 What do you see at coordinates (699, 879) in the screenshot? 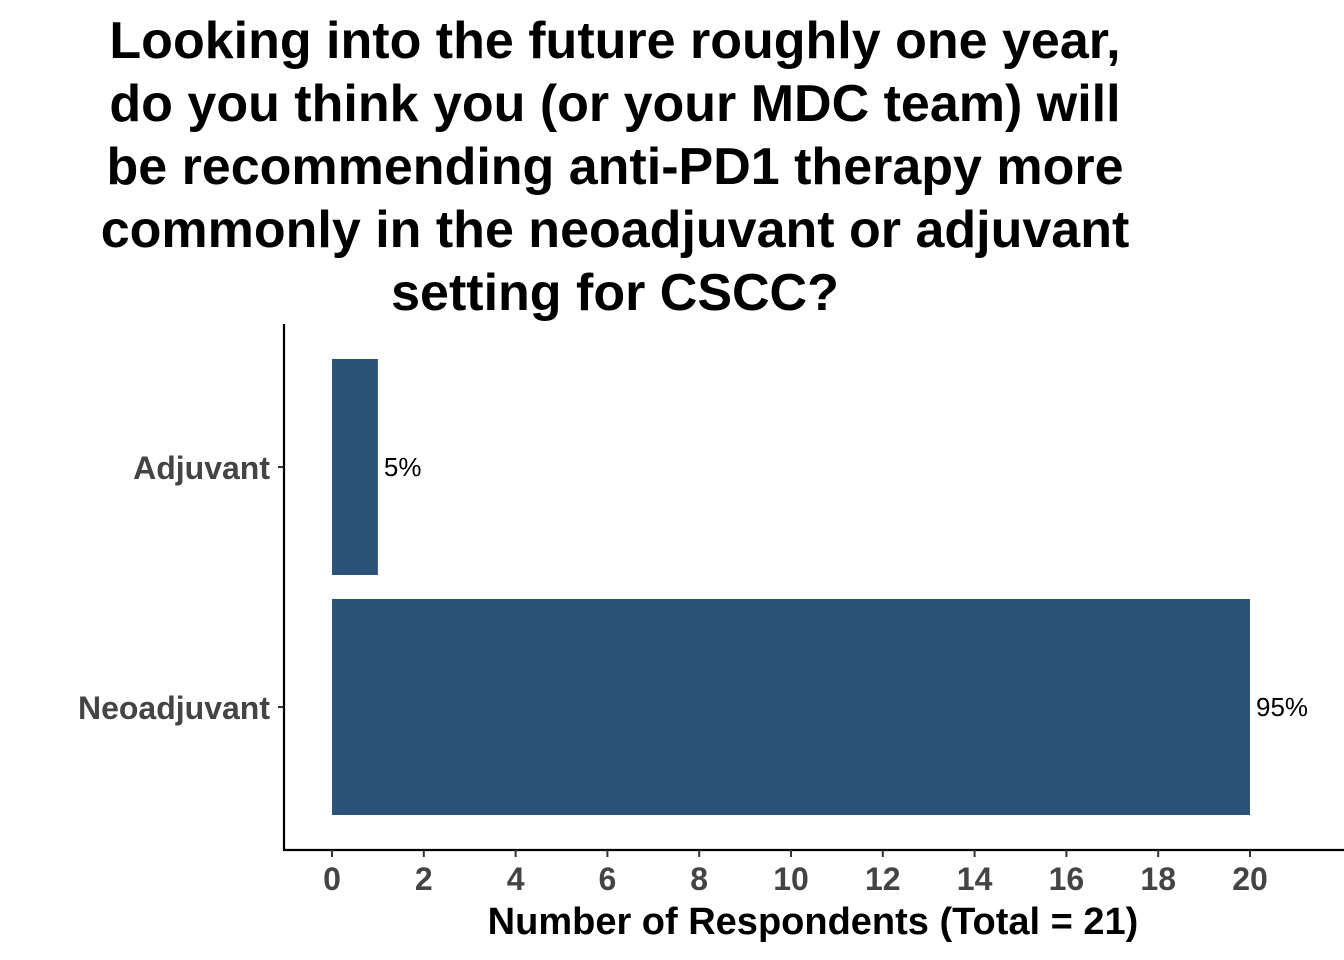
I see `x-tick-label-8: 8` at bounding box center [699, 879].